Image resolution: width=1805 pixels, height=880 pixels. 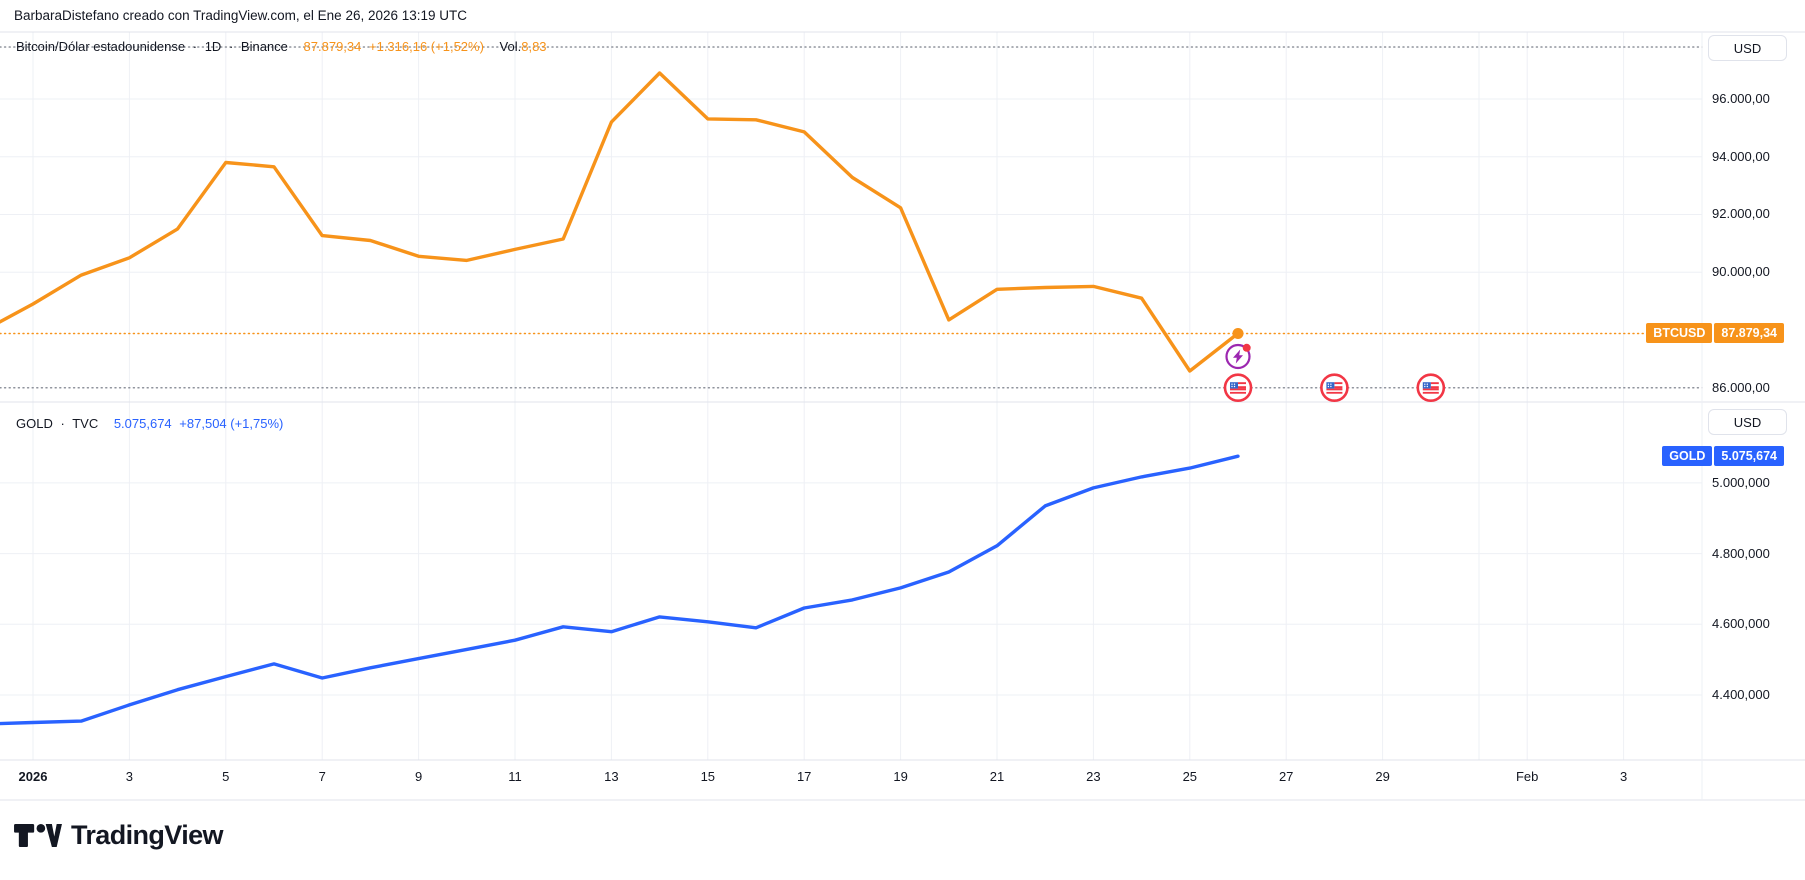 I want to click on gold-price-tag: GOLD 5.075,674, so click(x=1723, y=456).